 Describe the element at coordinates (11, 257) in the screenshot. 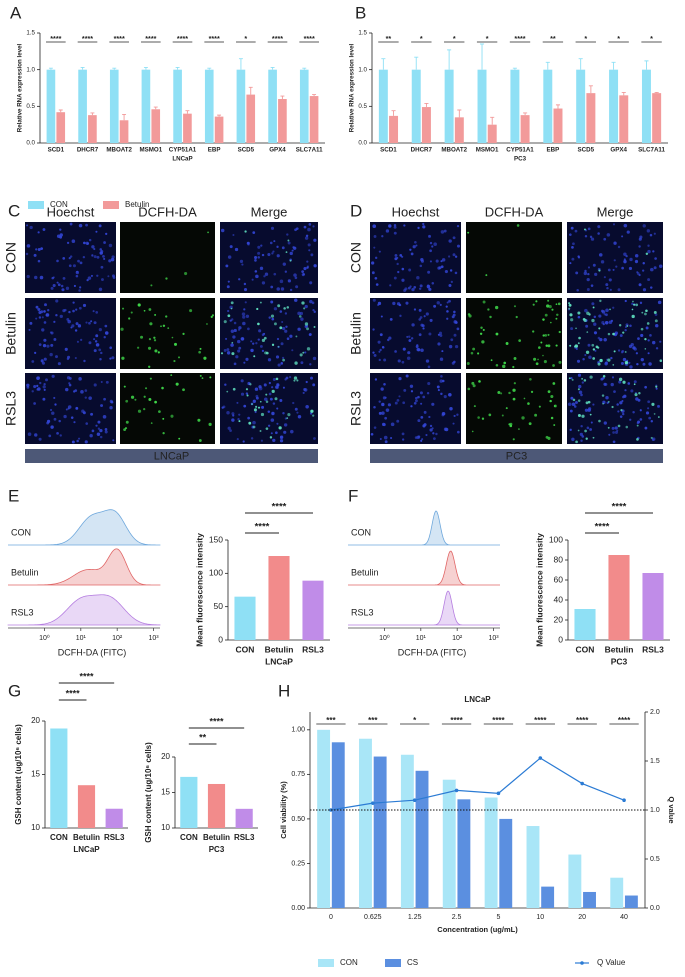

I see `row-label: CON` at that location.